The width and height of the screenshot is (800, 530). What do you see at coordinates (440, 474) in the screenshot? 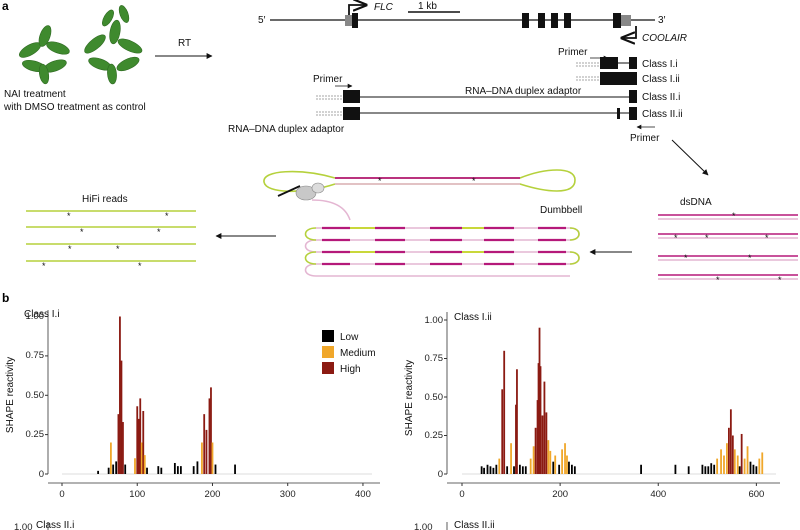
I see `chart2-ytick-0: 0` at bounding box center [440, 474].